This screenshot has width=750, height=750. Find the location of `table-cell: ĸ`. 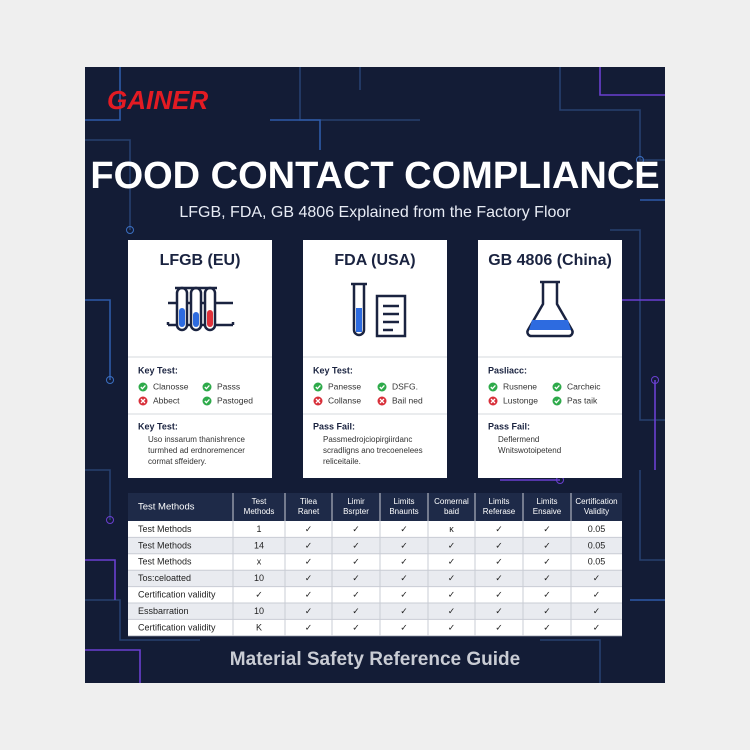

table-cell: ĸ is located at coordinates (451, 529).